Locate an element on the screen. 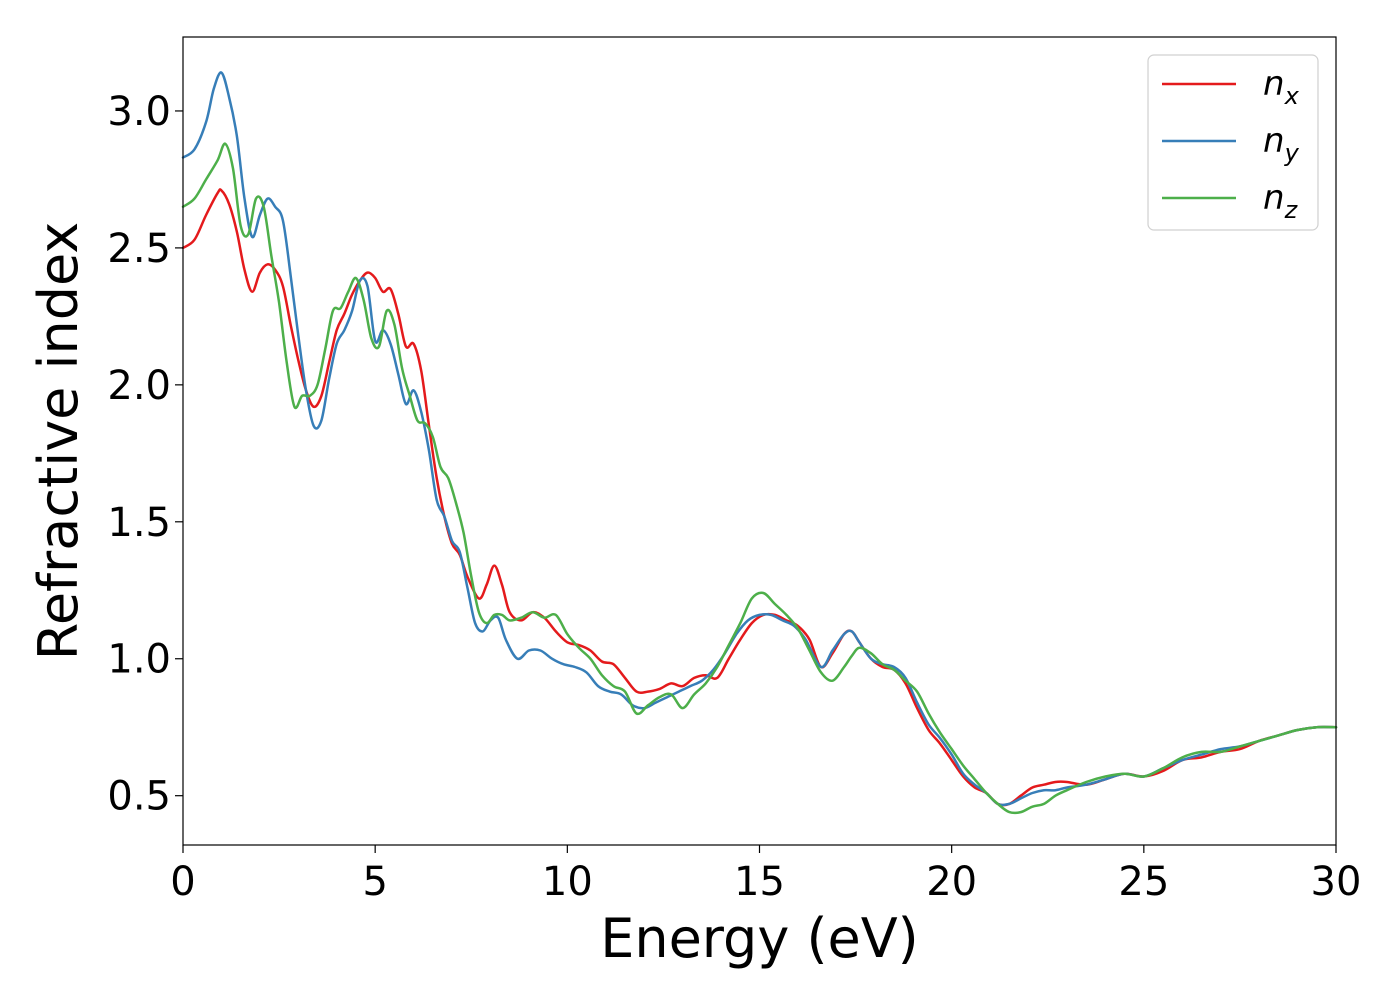 The image size is (1400, 1000). x-tick-label: 20 is located at coordinates (951, 882).